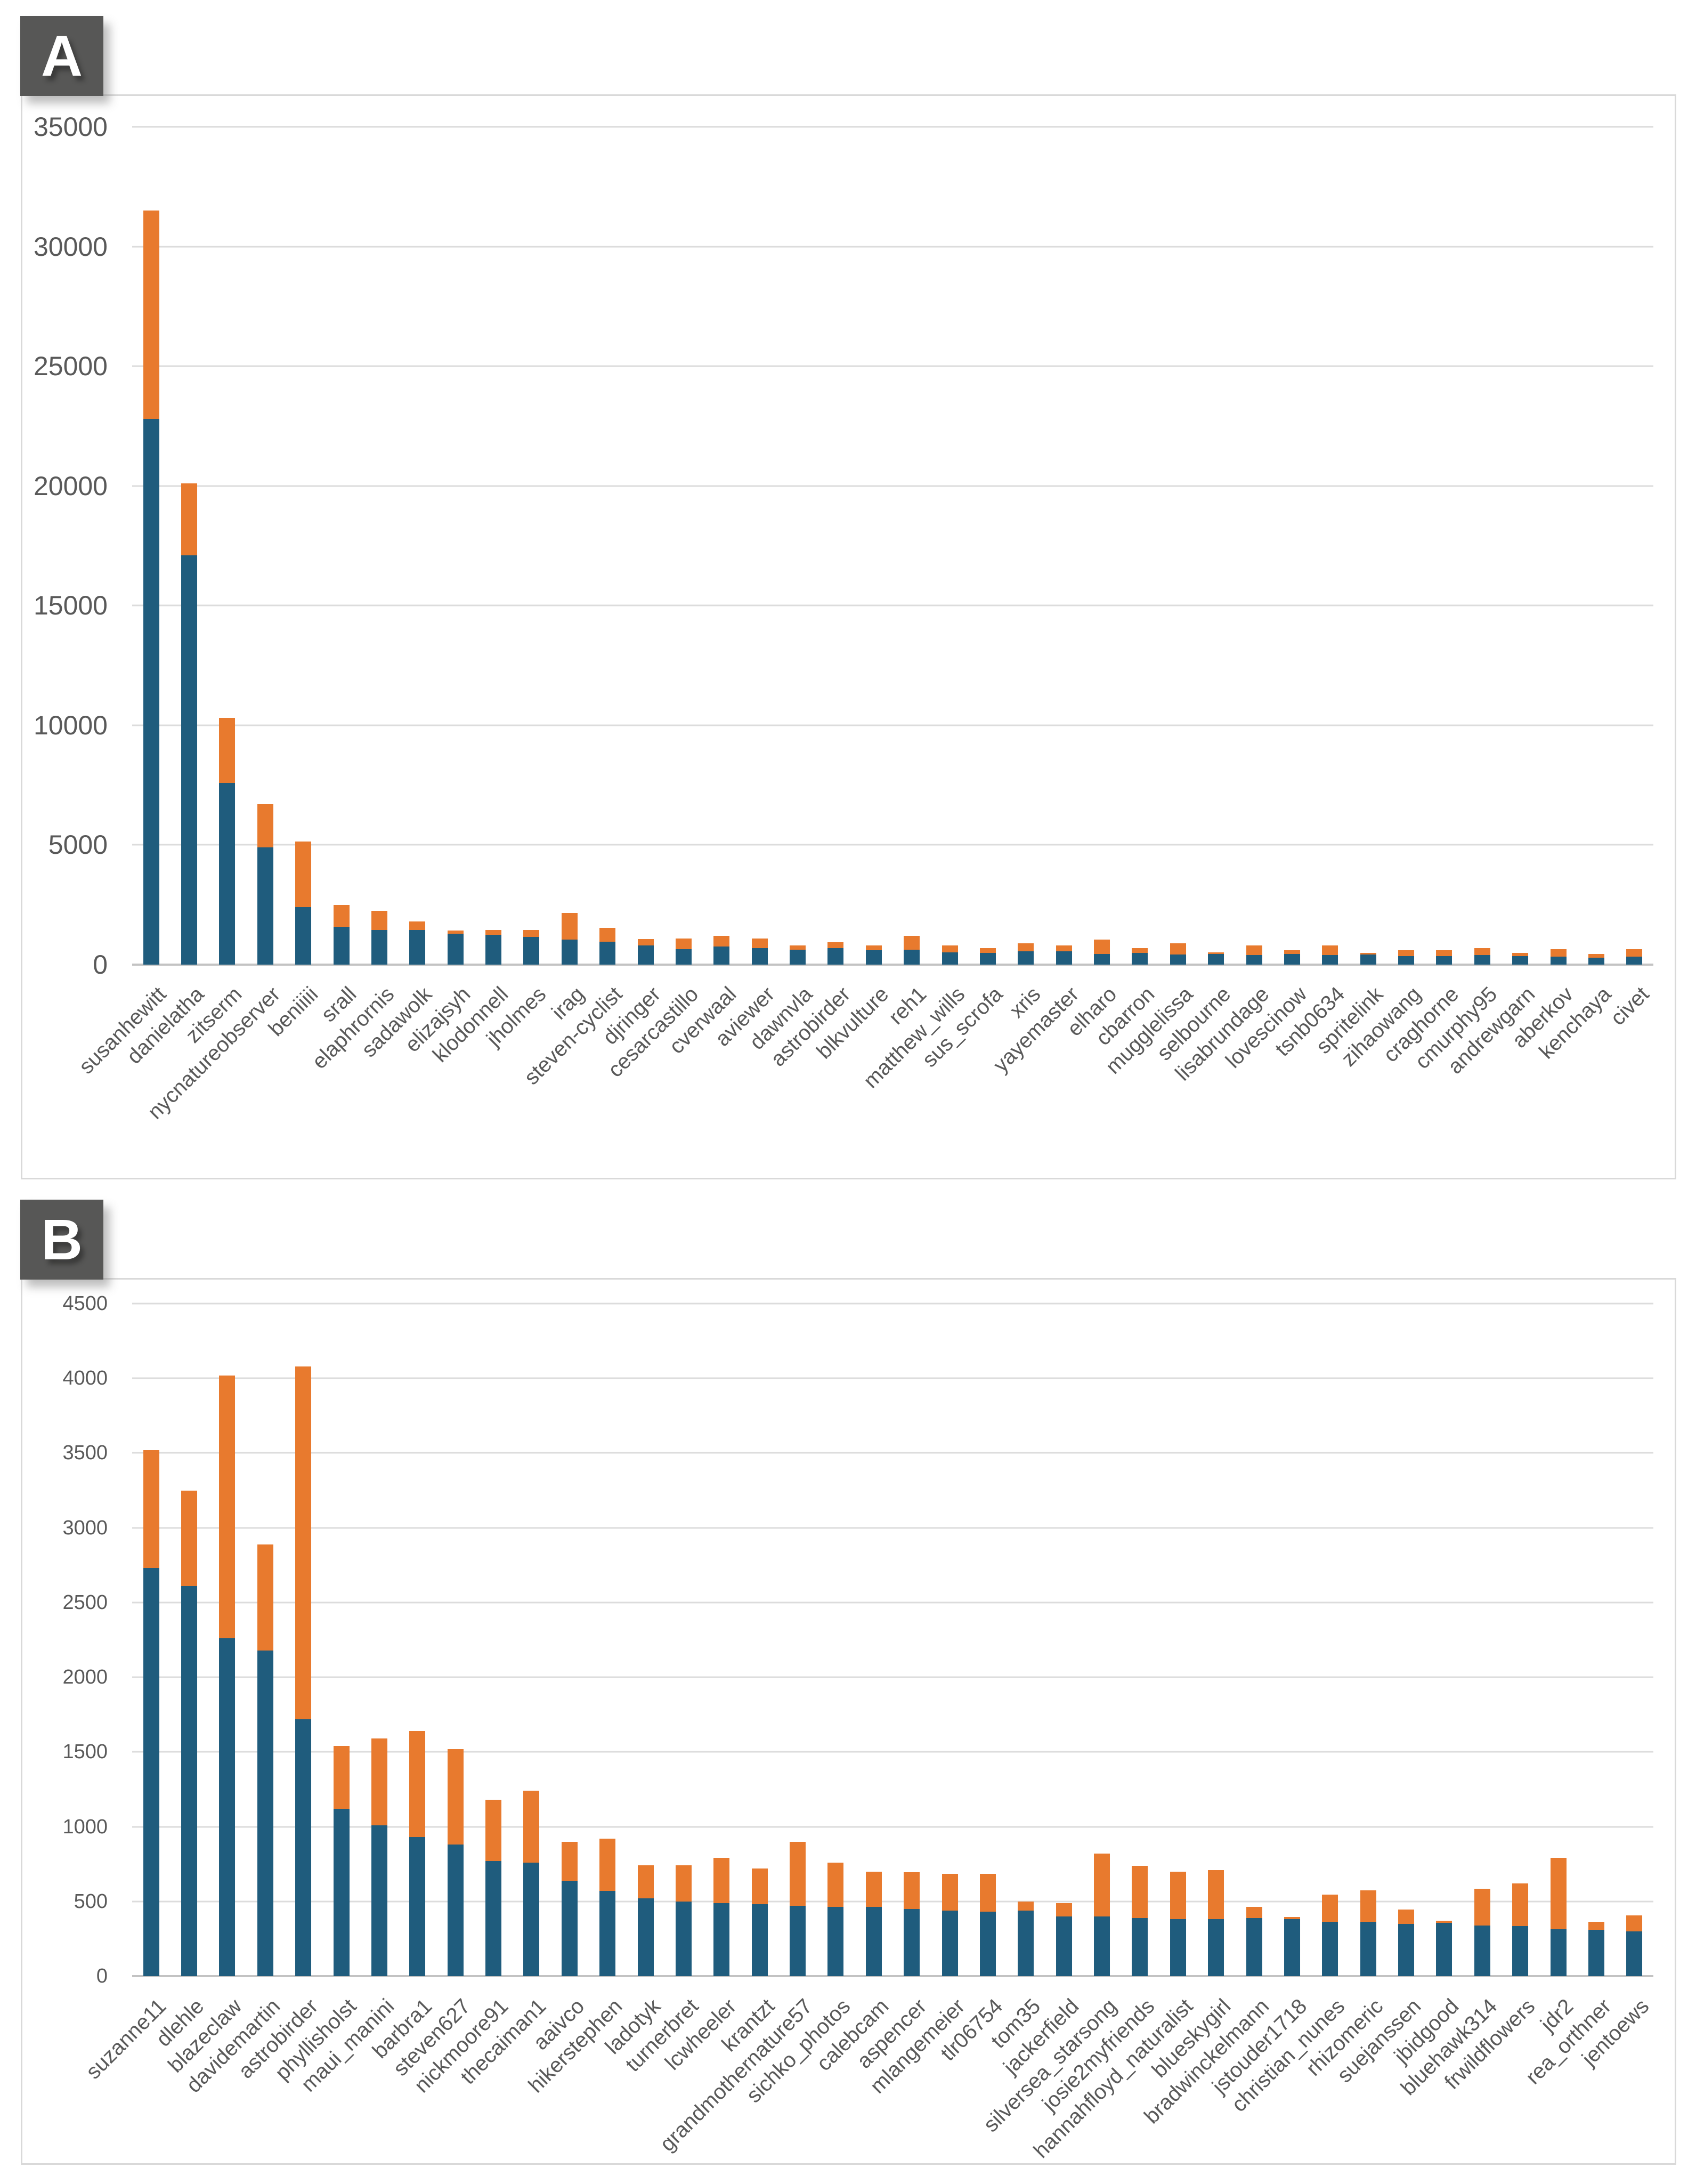  What do you see at coordinates (102, 1976) in the screenshot?
I see `y-tick-label: 0` at bounding box center [102, 1976].